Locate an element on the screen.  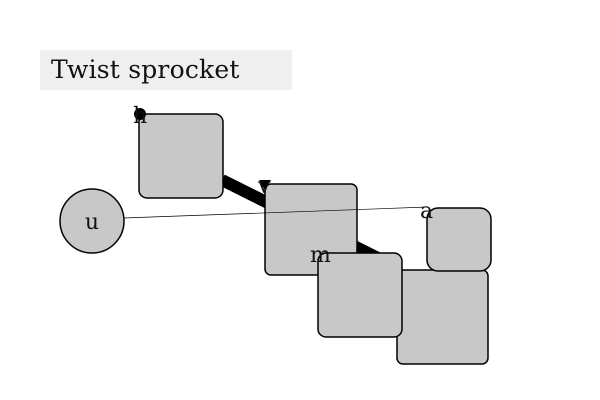
node-v-marker is located at coordinates (265, 185).